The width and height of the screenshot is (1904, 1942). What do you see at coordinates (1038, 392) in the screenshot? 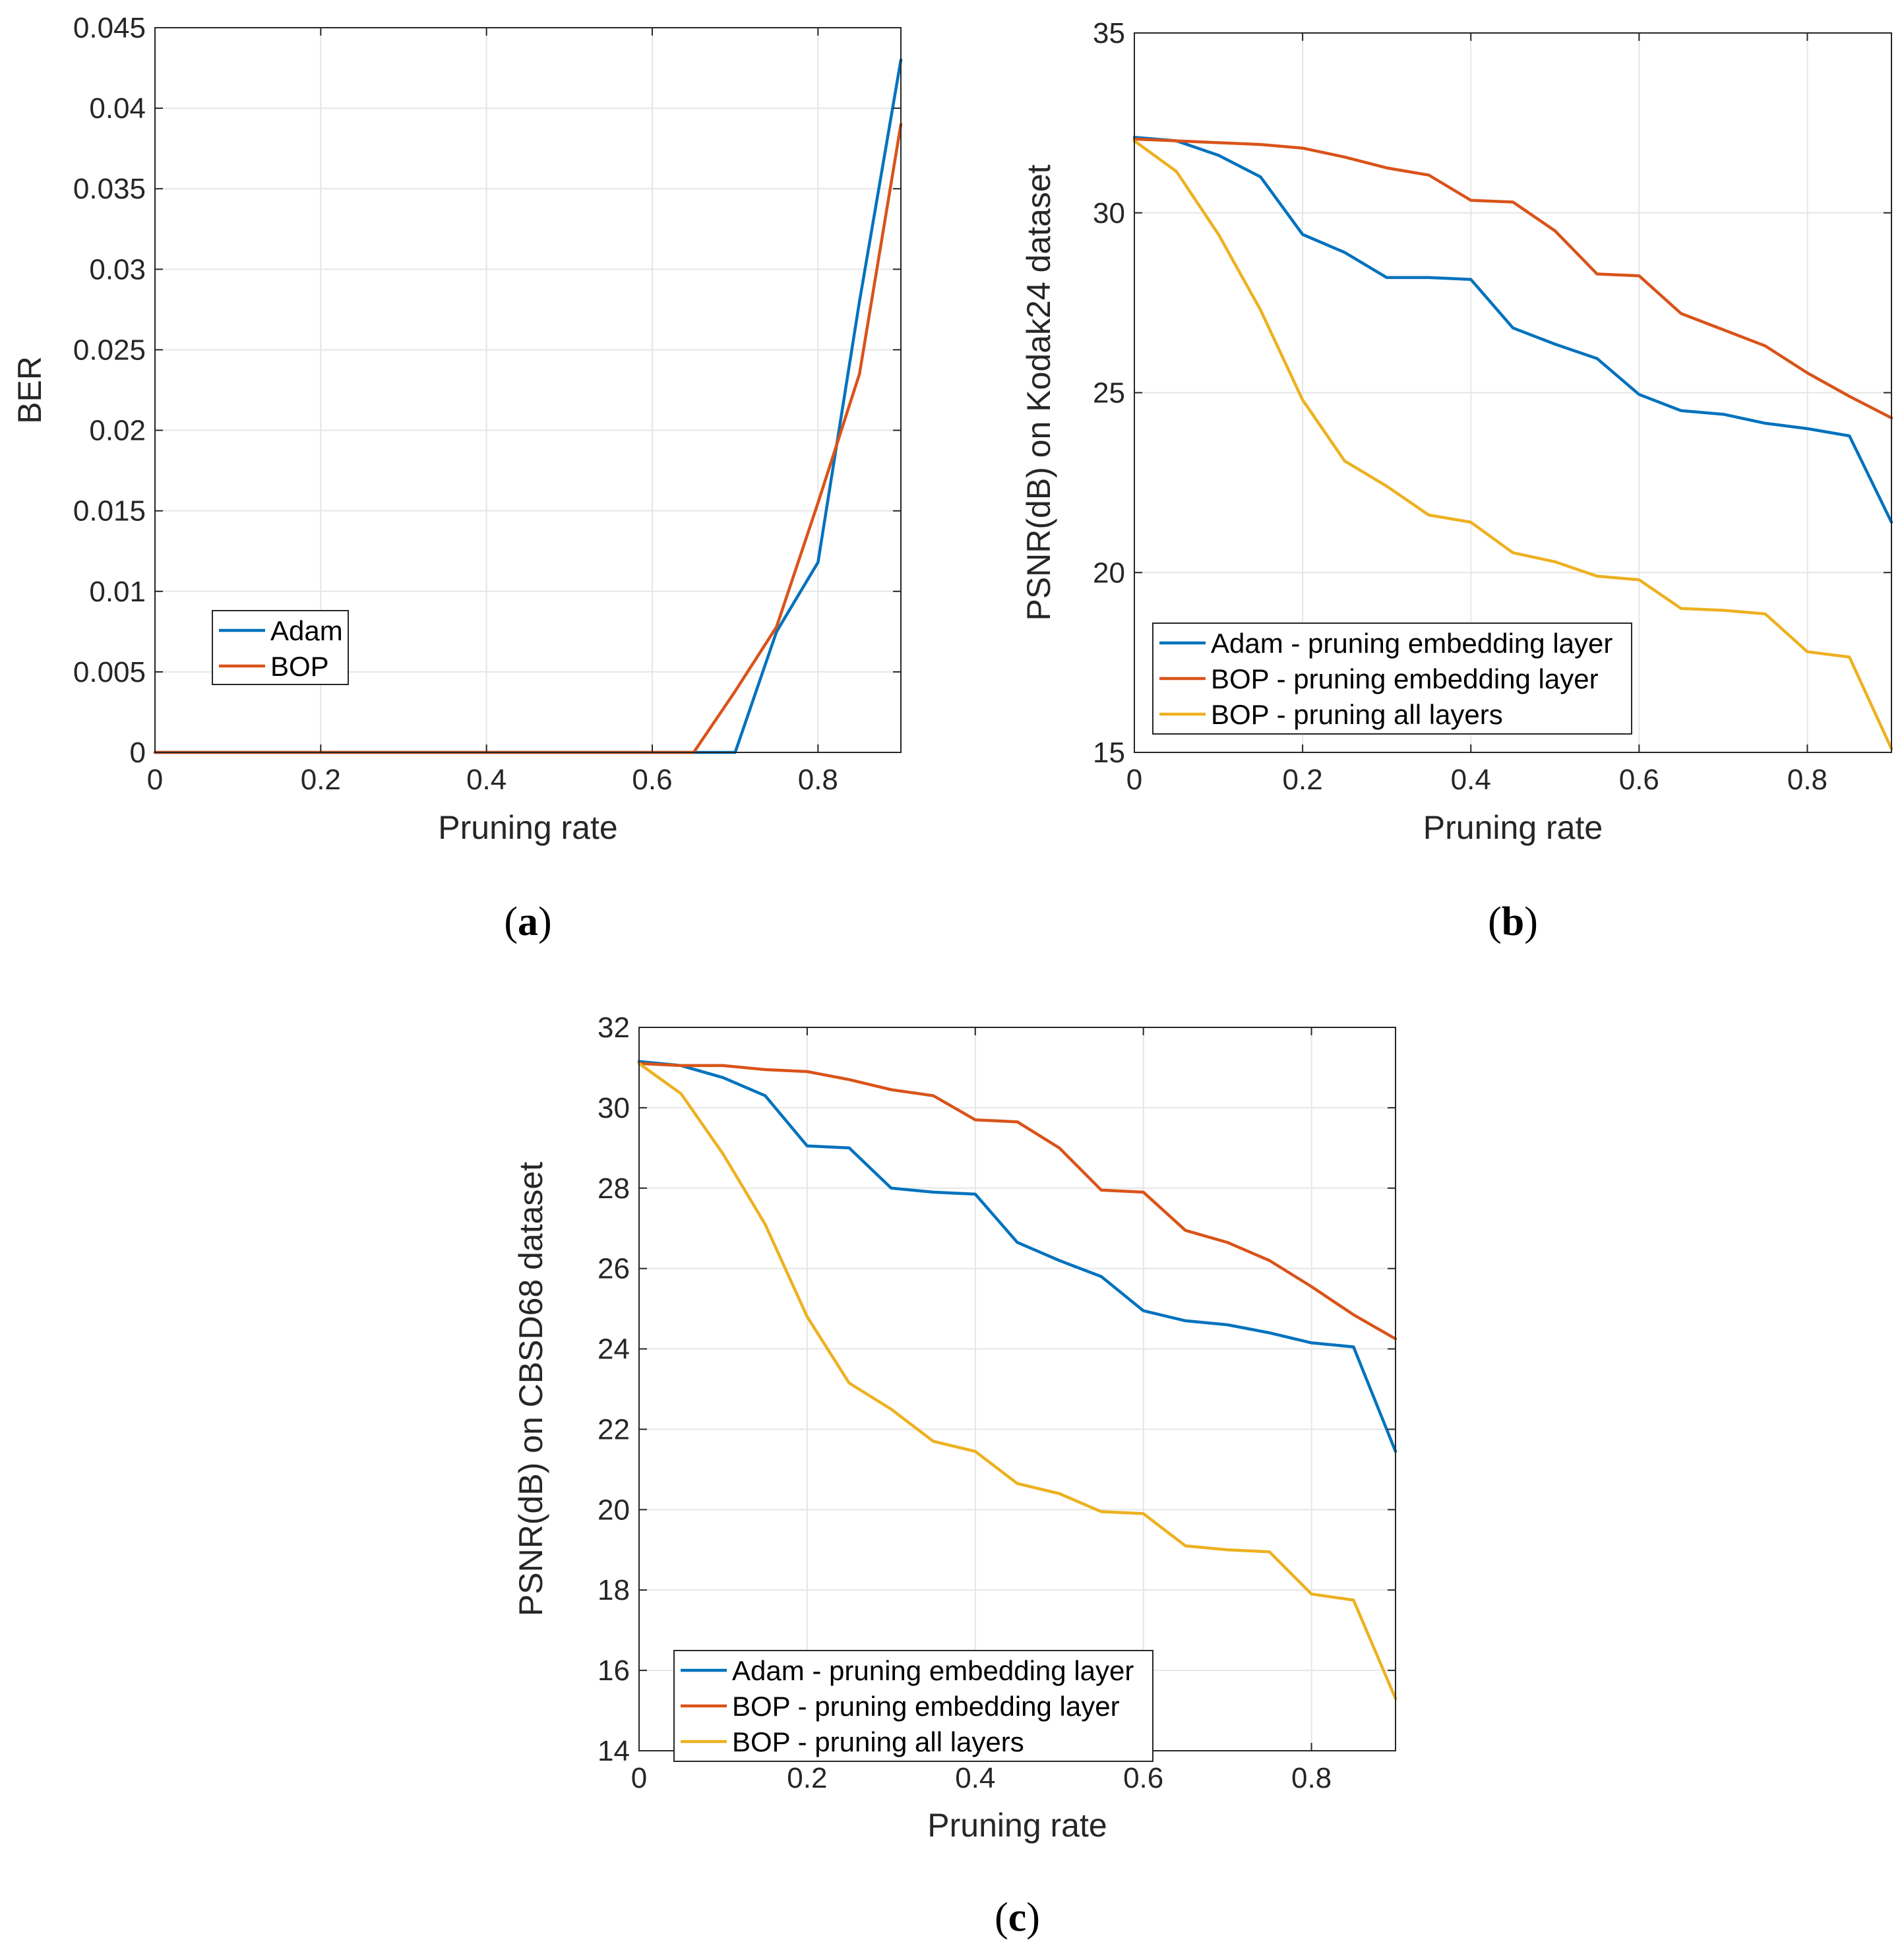
I see `y-axis-label: PSNR(dB) on Kodak24 dataset` at bounding box center [1038, 392].